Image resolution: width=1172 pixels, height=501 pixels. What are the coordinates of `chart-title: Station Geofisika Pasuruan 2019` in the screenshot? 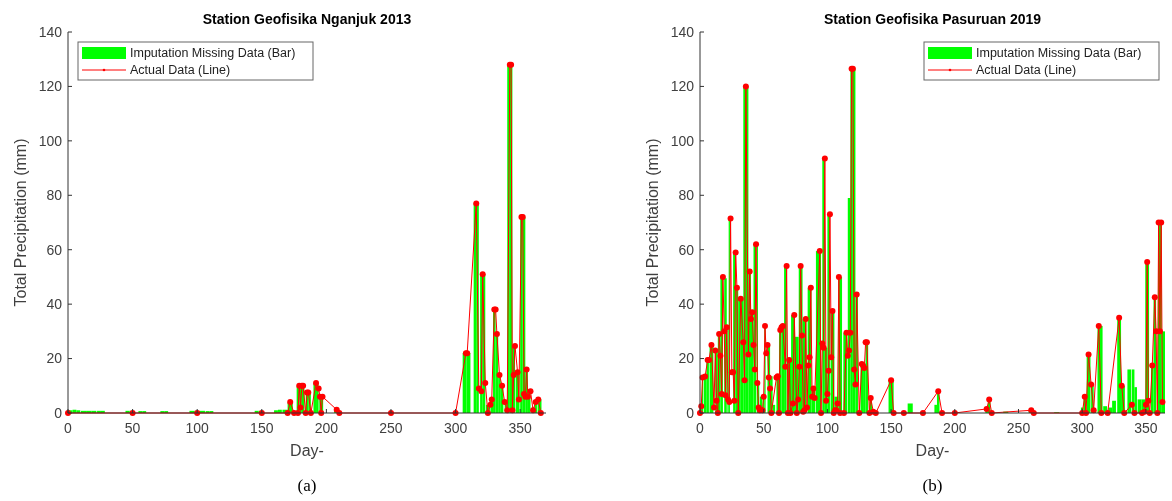 It's located at (932, 19).